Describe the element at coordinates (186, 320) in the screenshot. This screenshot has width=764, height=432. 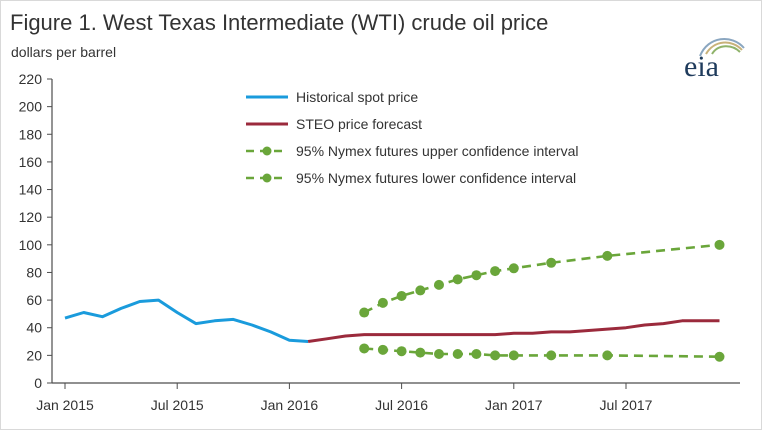
I see `historical-spot-price-line` at that location.